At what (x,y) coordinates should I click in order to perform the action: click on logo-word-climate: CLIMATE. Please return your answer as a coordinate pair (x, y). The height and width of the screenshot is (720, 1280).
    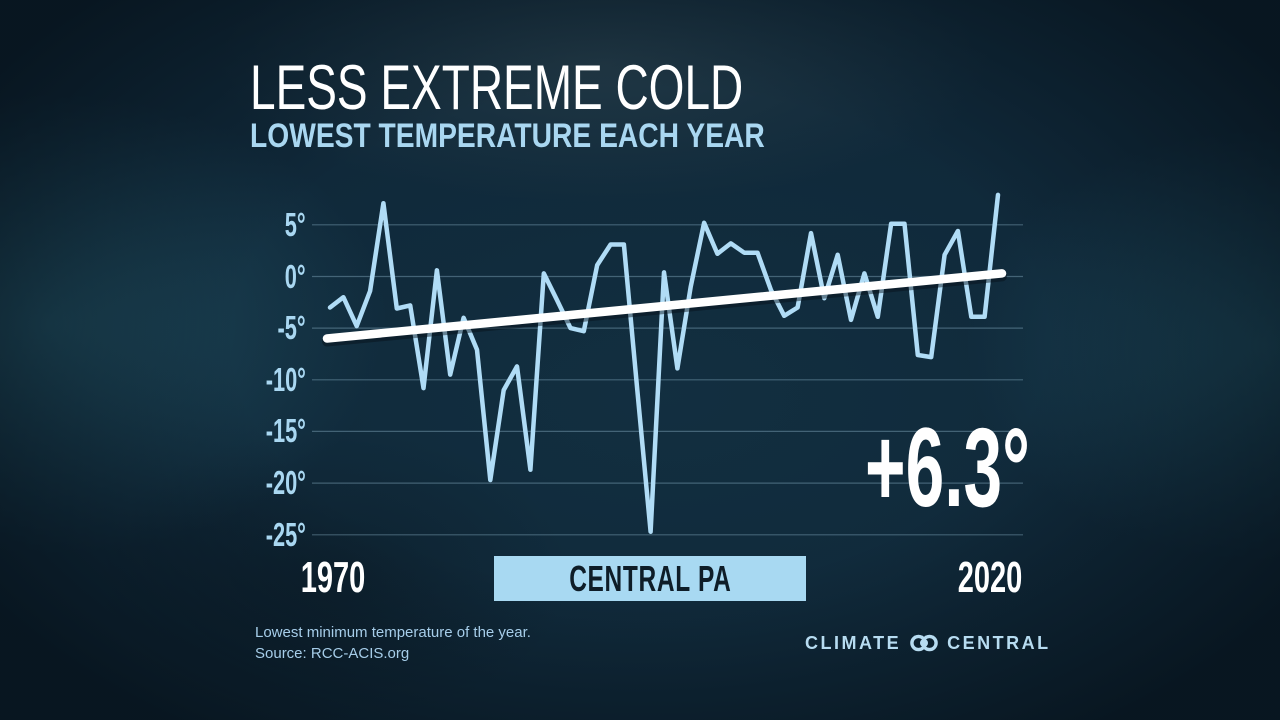
    Looking at the image, I should click on (853, 643).